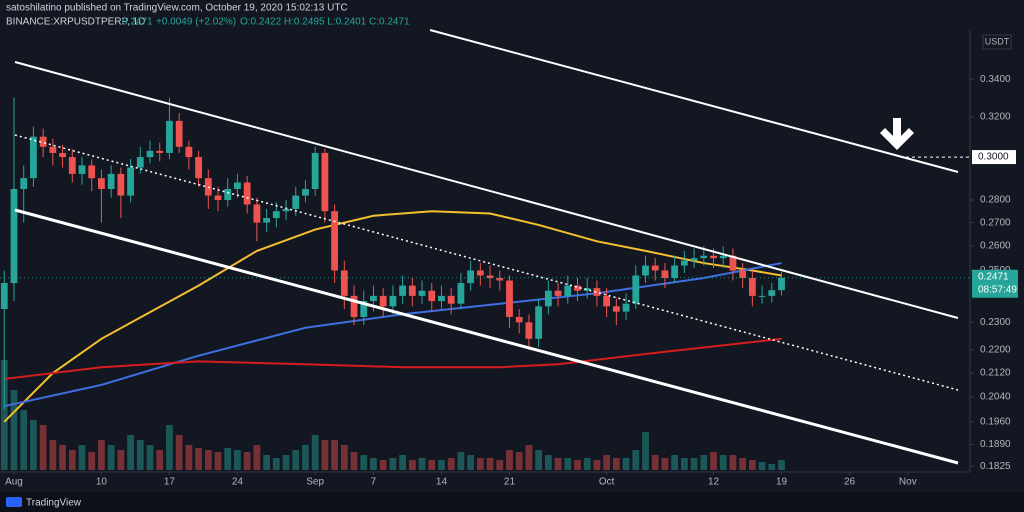 Image resolution: width=1024 pixels, height=512 pixels. I want to click on x-tick-label: 14, so click(442, 482).